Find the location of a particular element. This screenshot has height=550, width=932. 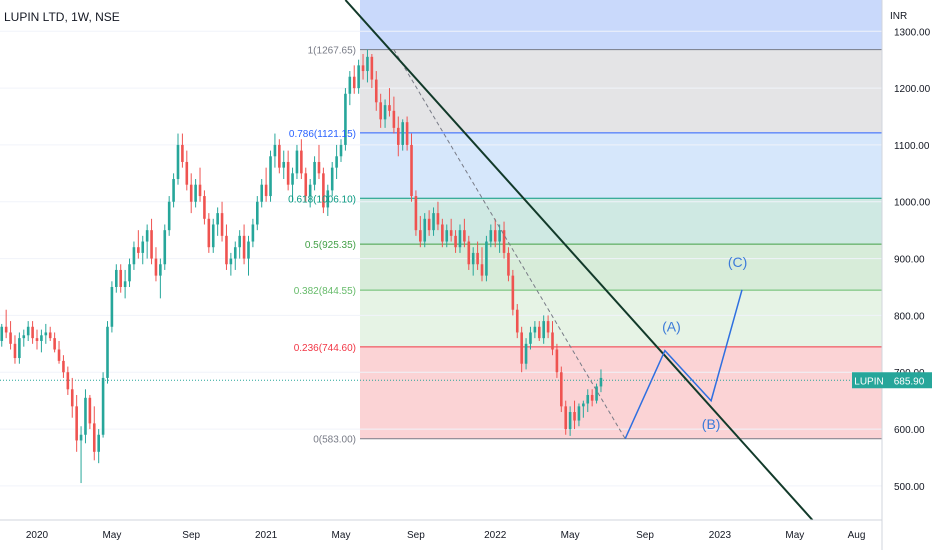

last-price-text: 685.90 is located at coordinates (909, 381).